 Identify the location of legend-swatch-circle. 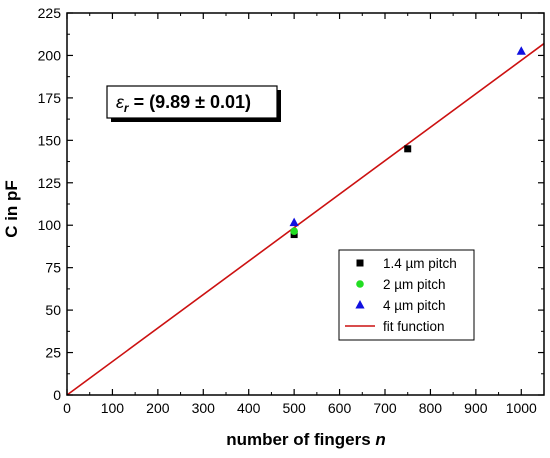
(360, 284).